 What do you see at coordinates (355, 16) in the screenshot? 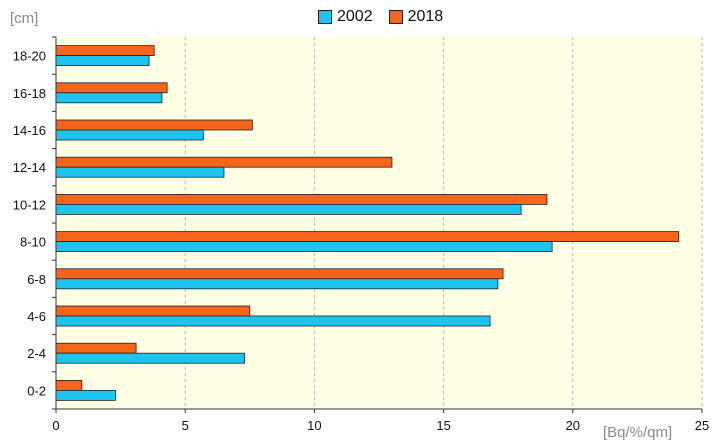
I see `legend-label-2002: 2002` at bounding box center [355, 16].